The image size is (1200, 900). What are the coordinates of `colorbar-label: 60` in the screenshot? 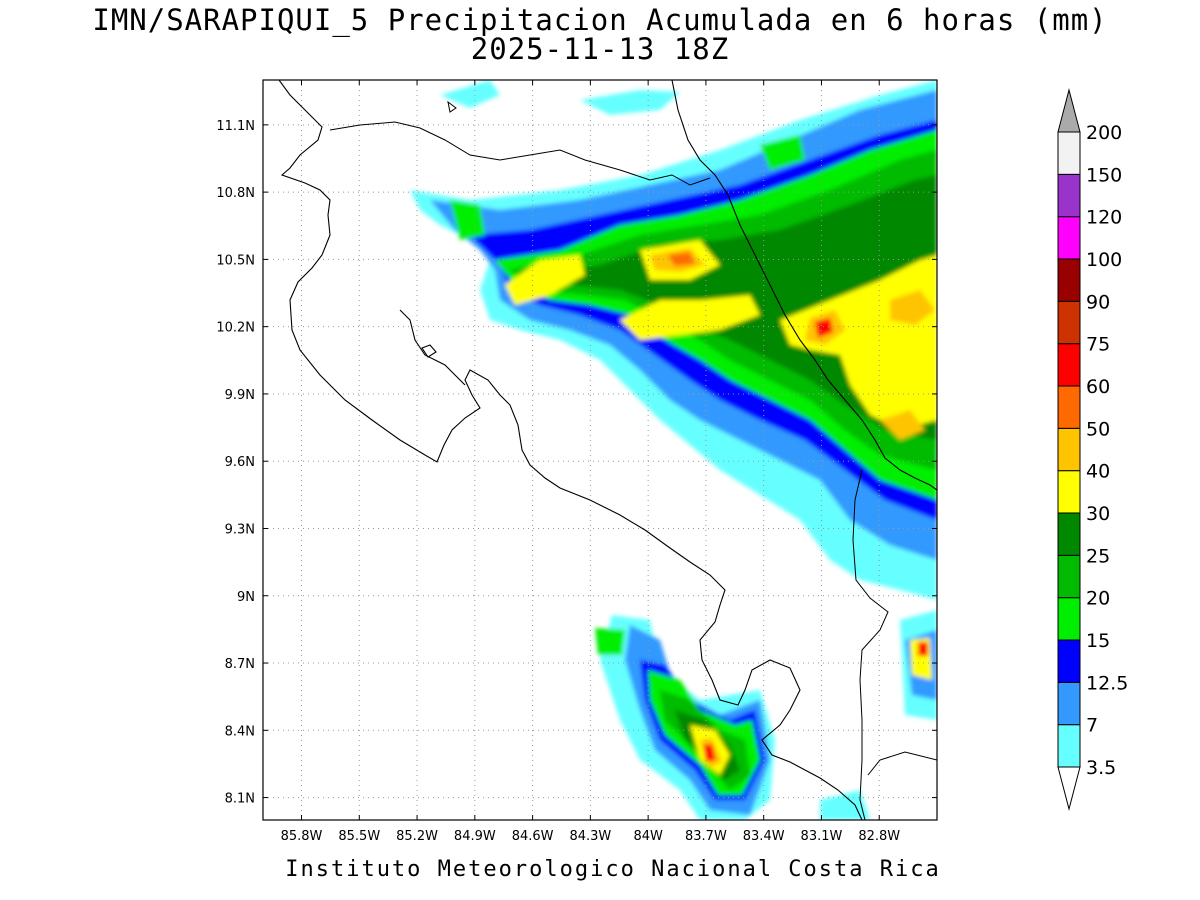 It's located at (1098, 387).